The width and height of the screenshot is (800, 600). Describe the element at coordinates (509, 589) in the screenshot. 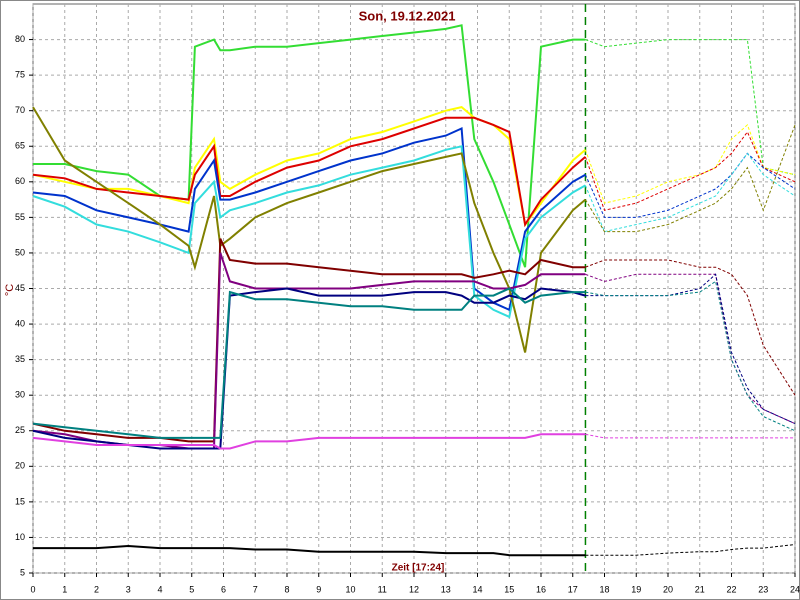

I see `x-tick-label: 15` at that location.